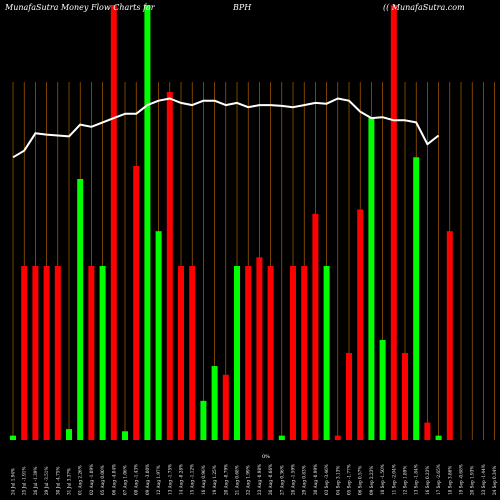 The image size is (500, 500). I want to click on x-tick-label: 30 Aug -0.99%, so click(315, 479).